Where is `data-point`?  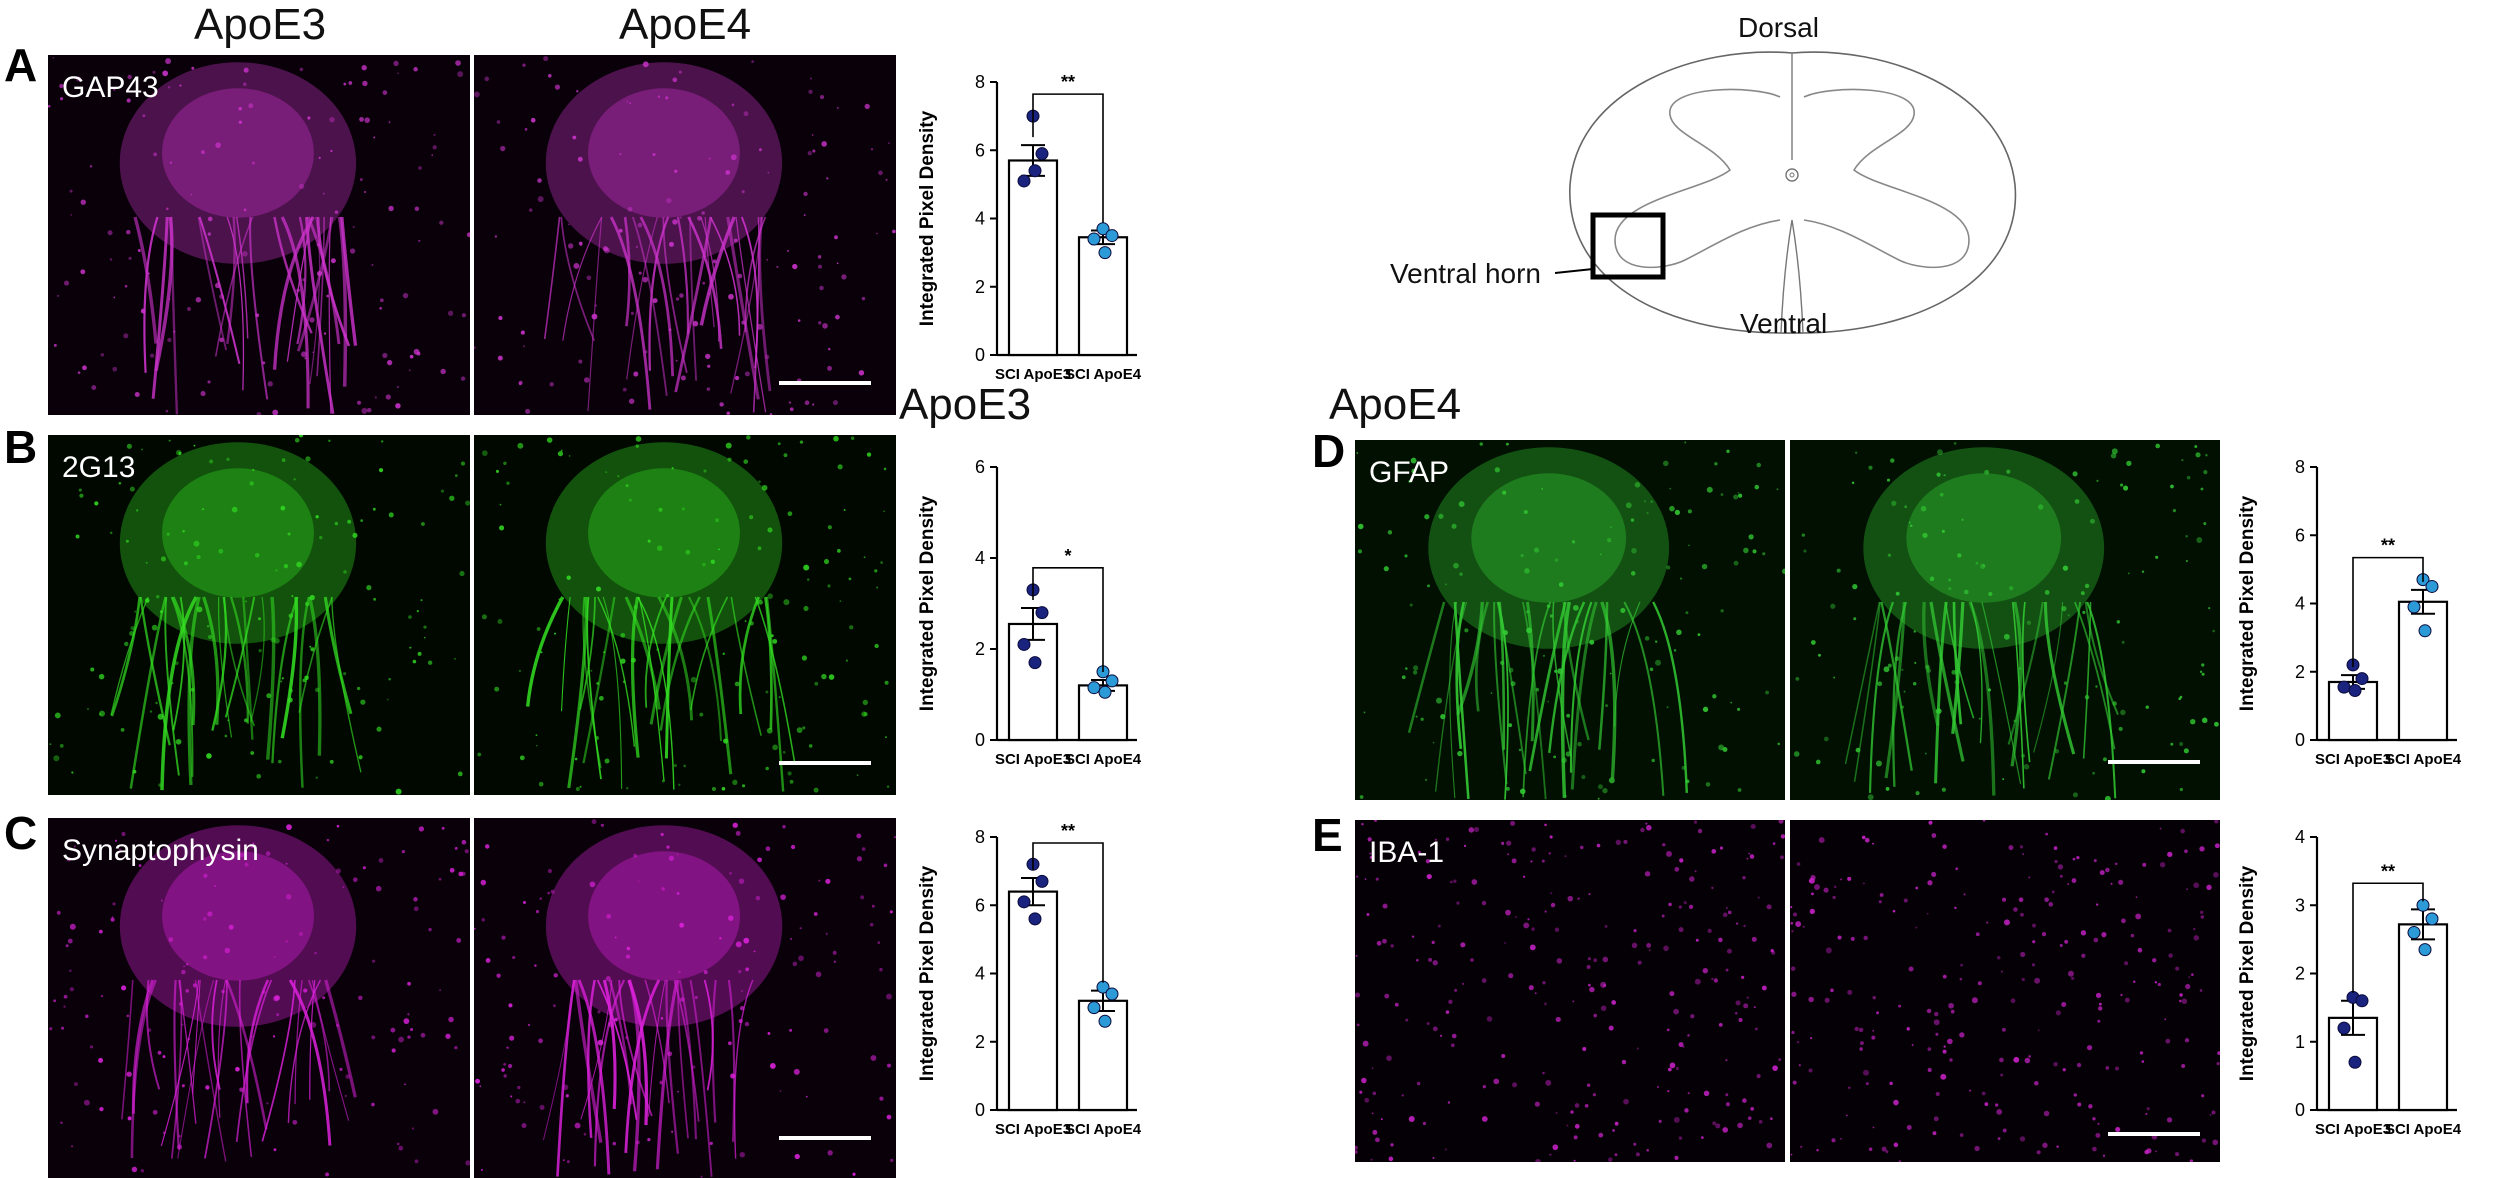
data-point is located at coordinates (1035, 171).